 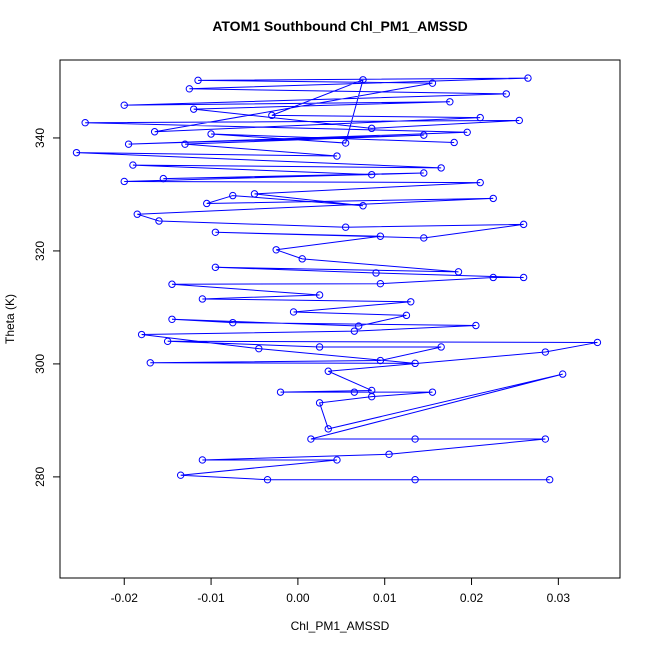 What do you see at coordinates (339, 26) in the screenshot?
I see `chart-title: ATOM1 Southbound Chl_PM1_AMSSD` at bounding box center [339, 26].